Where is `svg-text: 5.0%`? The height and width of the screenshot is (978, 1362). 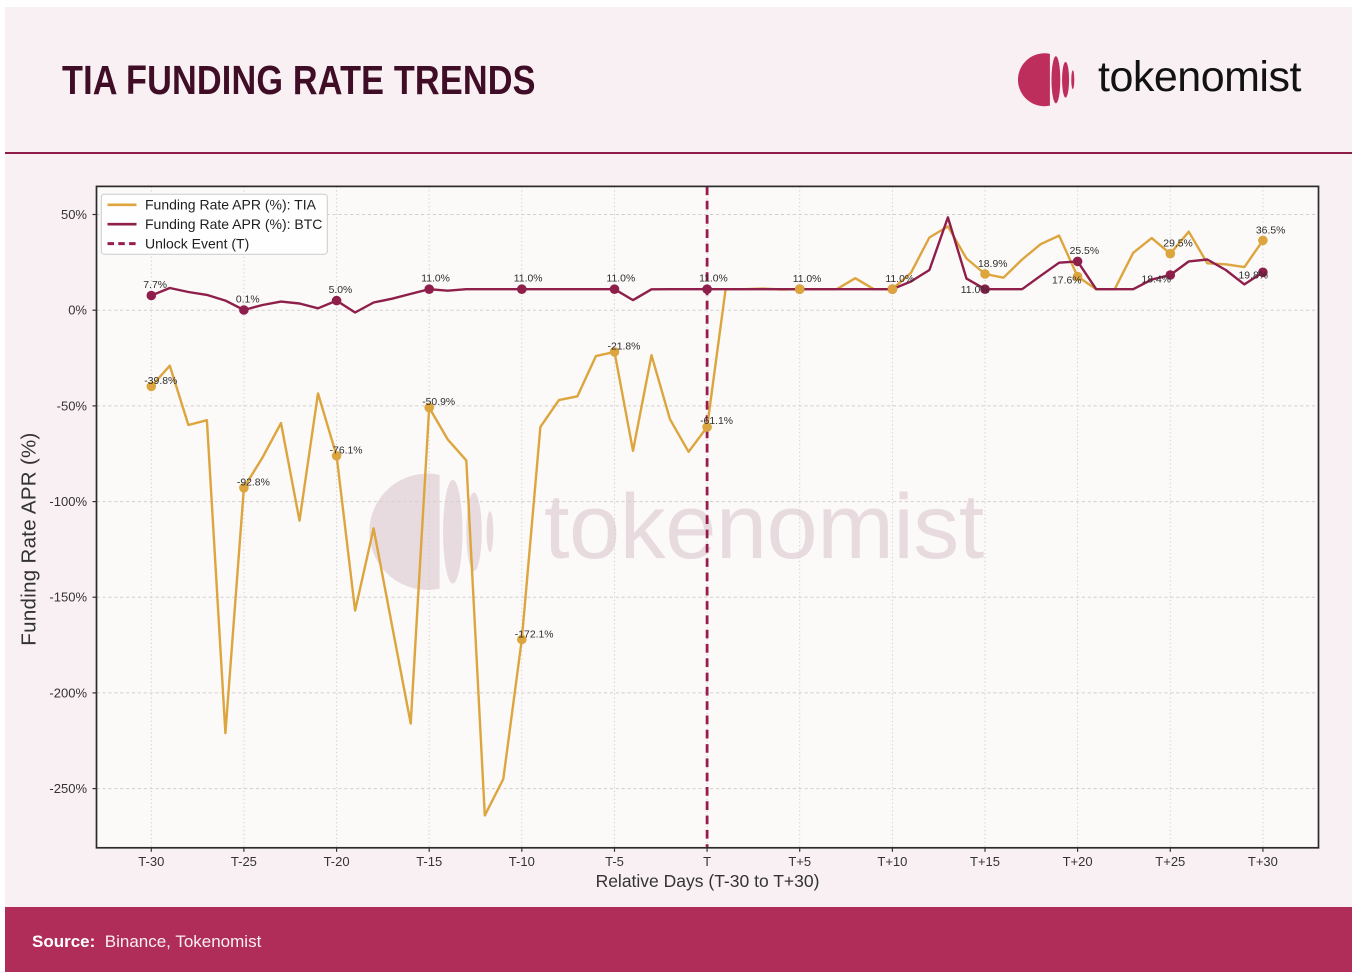
svg-text: 5.0% is located at coordinates (341, 290).